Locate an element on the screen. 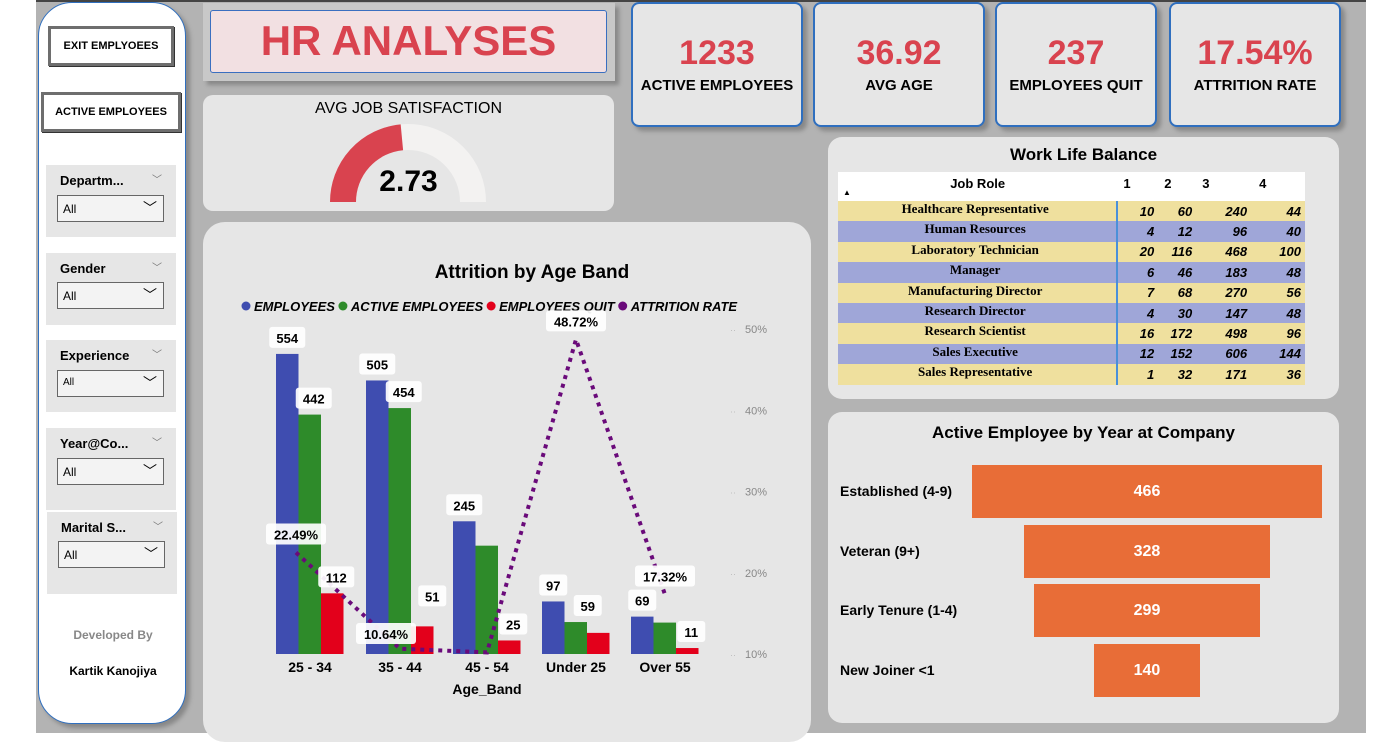 This screenshot has height=742, width=1380. data-label: 17.32% is located at coordinates (665, 576).